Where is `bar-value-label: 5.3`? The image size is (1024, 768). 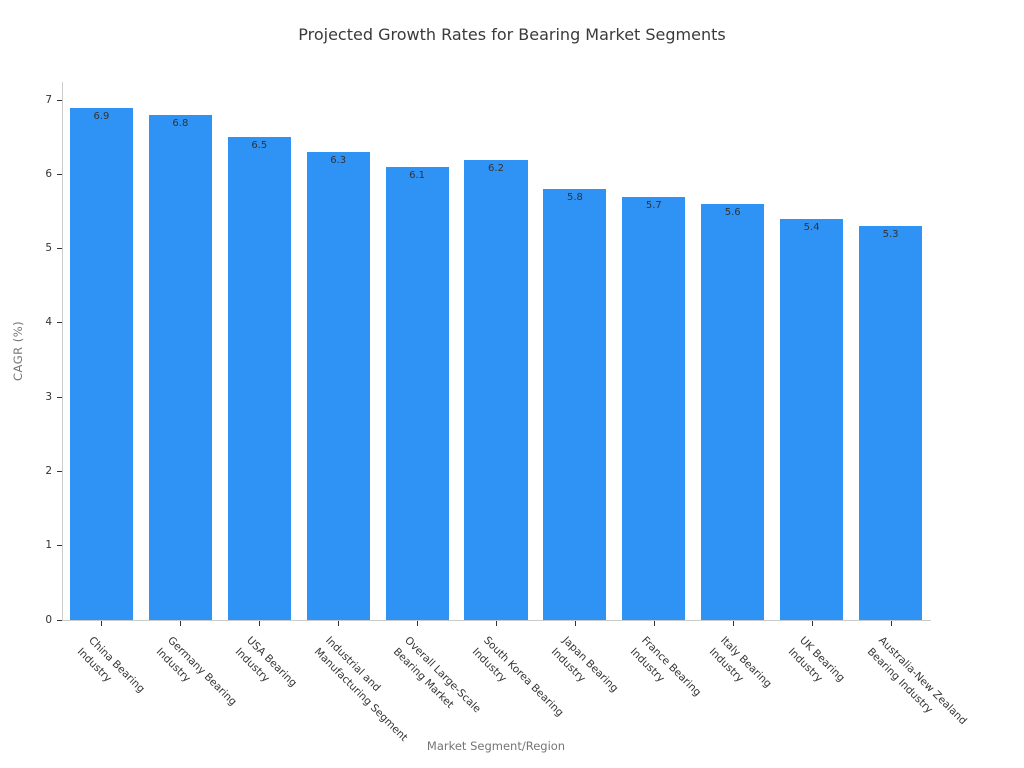
bar-value-label: 5.3 is located at coordinates (890, 235).